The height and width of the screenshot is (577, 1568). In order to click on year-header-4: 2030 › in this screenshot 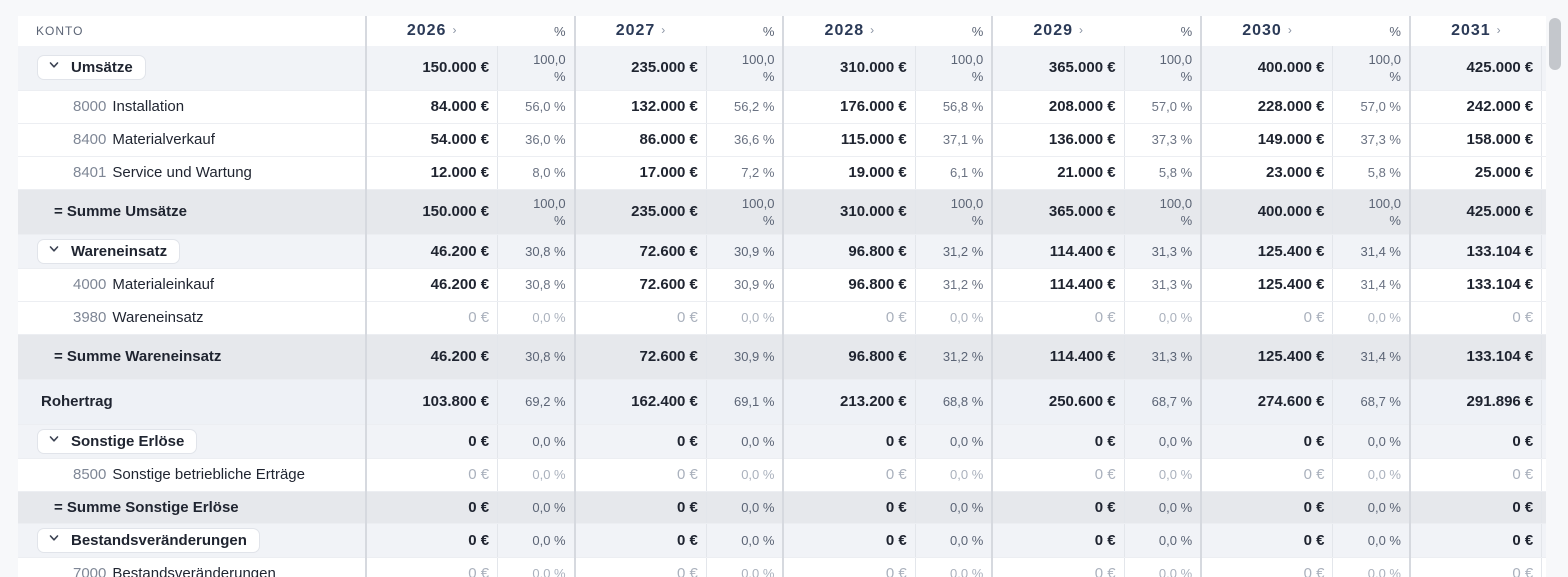, I will do `click(1267, 31)`.